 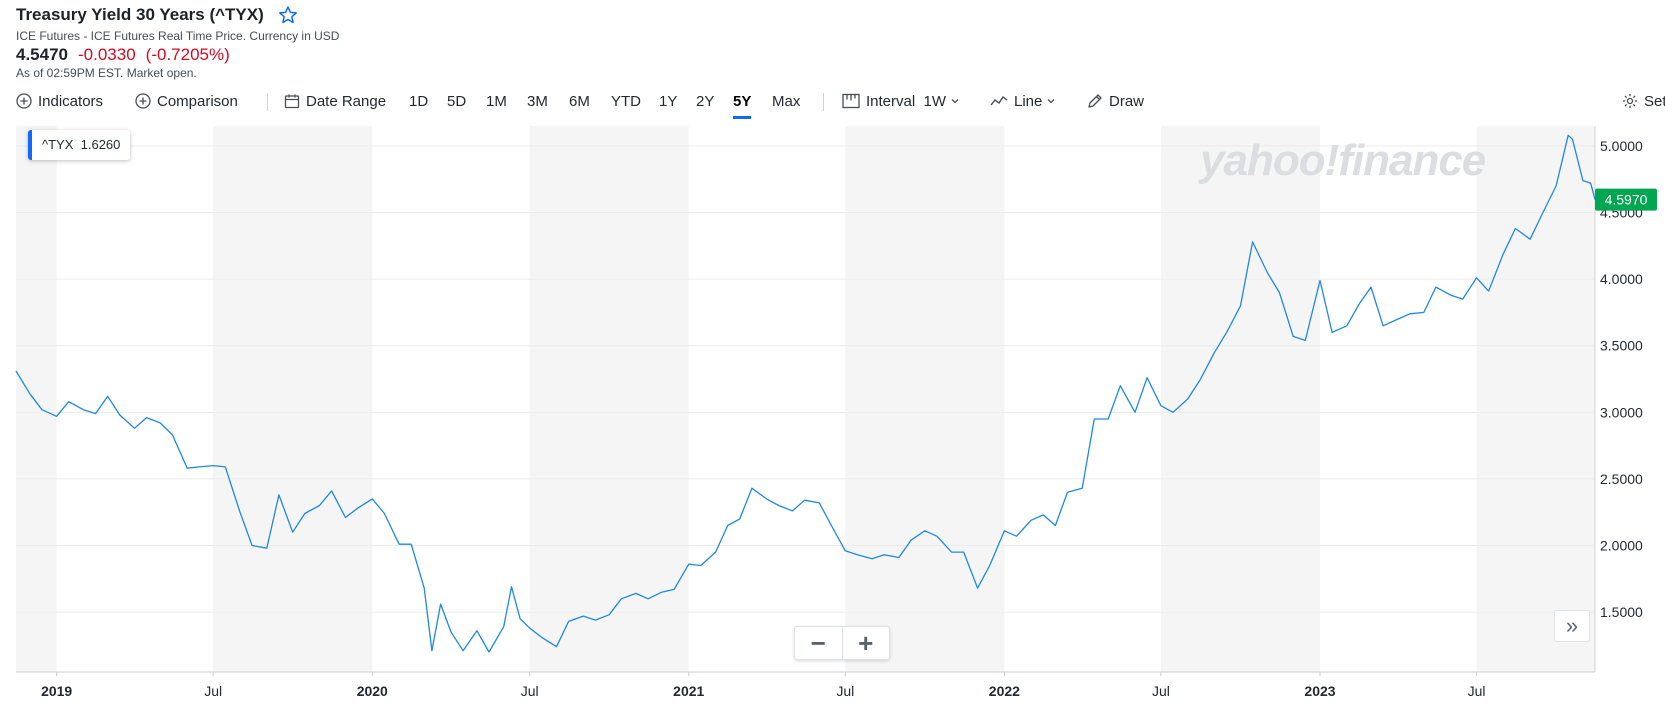 I want to click on range-1d: 1D, so click(x=419, y=101).